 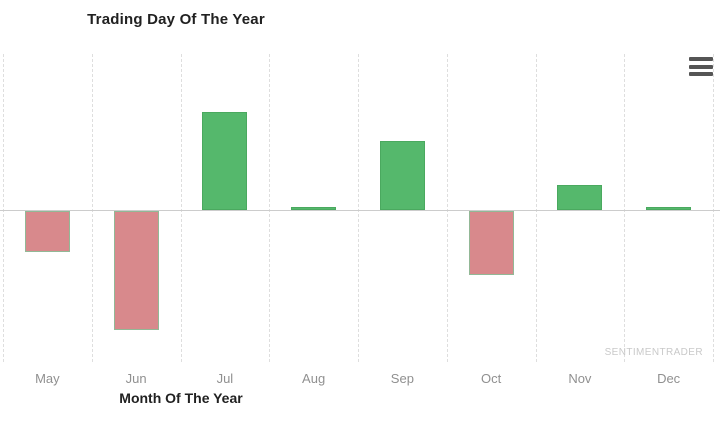 I want to click on x-axis-label: Dec, so click(x=669, y=378).